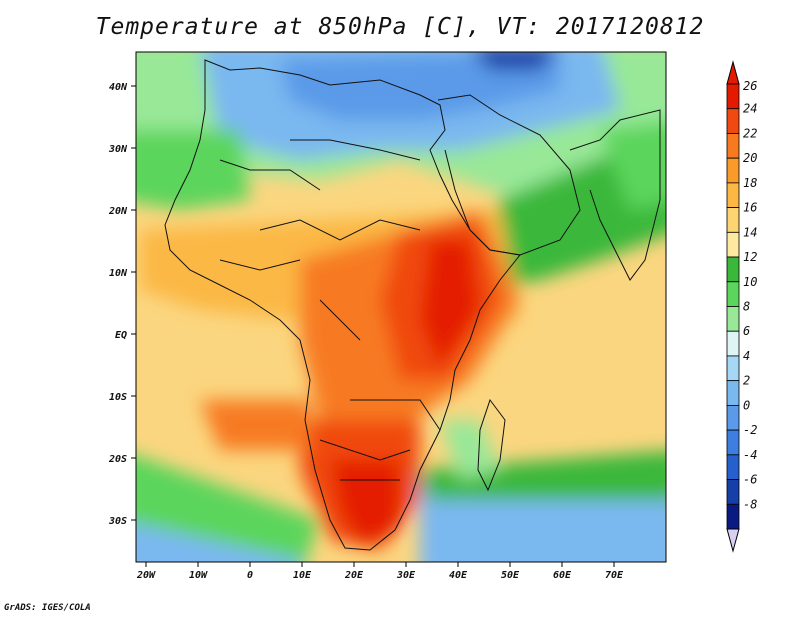  What do you see at coordinates (750, 504) in the screenshot?
I see `colorbar-label: -8` at bounding box center [750, 504].